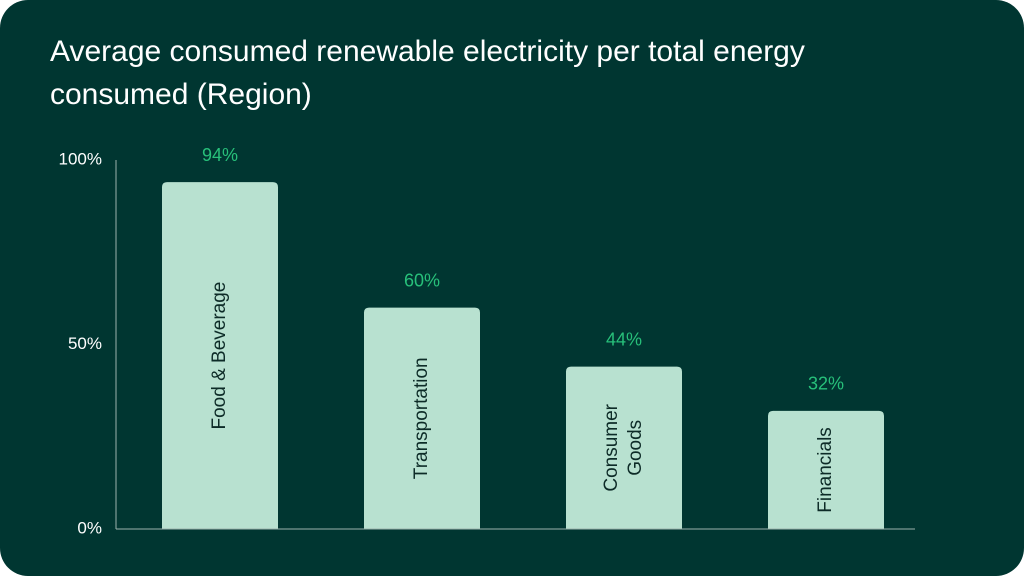 Image resolution: width=1024 pixels, height=576 pixels. I want to click on y-axis: 0% 50% 100%, so click(88, 343).